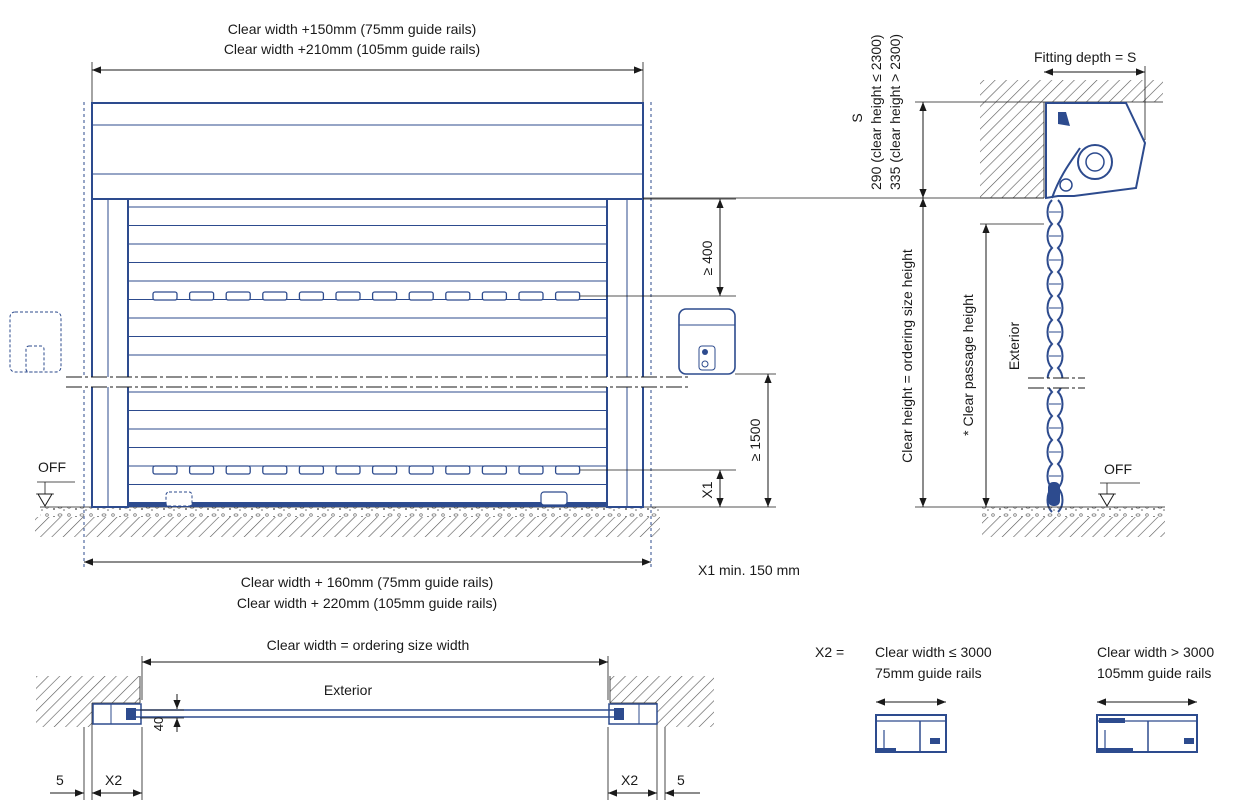  I want to click on s-label: S, so click(857, 117).